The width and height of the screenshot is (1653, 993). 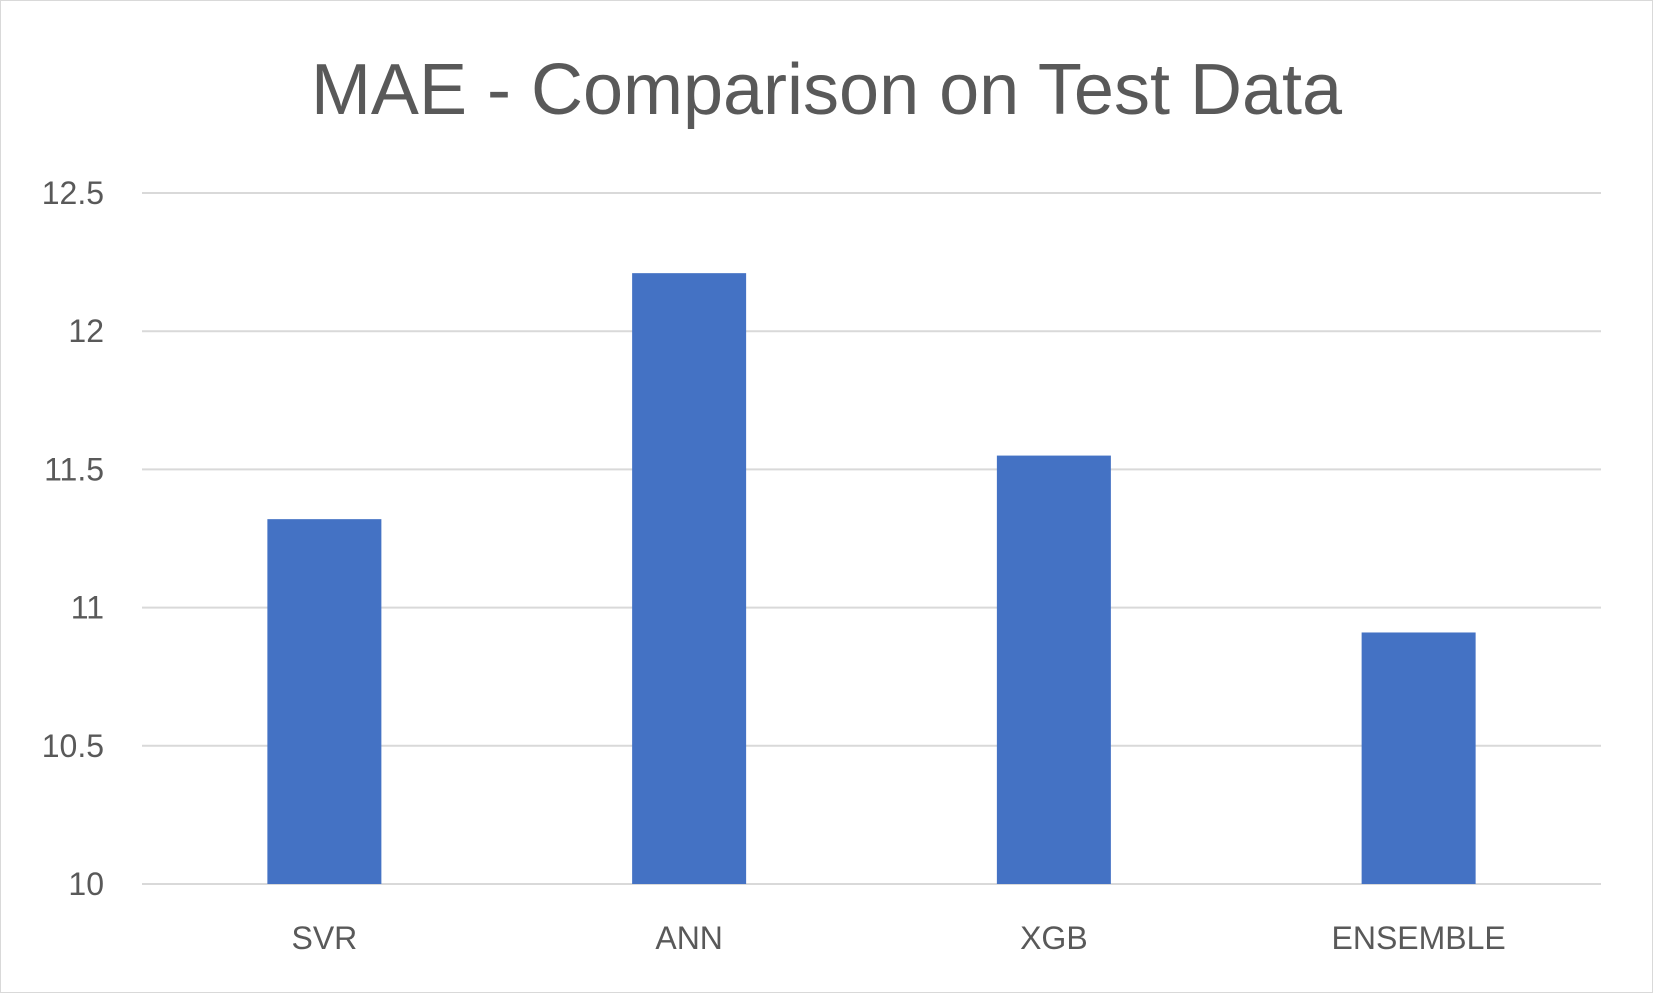 I want to click on y-tick-label: 12.5, so click(x=73, y=193).